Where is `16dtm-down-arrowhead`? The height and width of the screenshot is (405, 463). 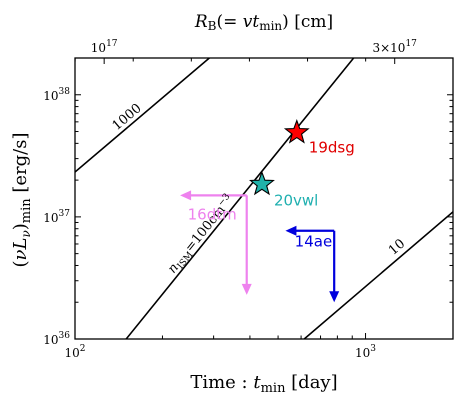 16dtm-down-arrowhead is located at coordinates (246, 289).